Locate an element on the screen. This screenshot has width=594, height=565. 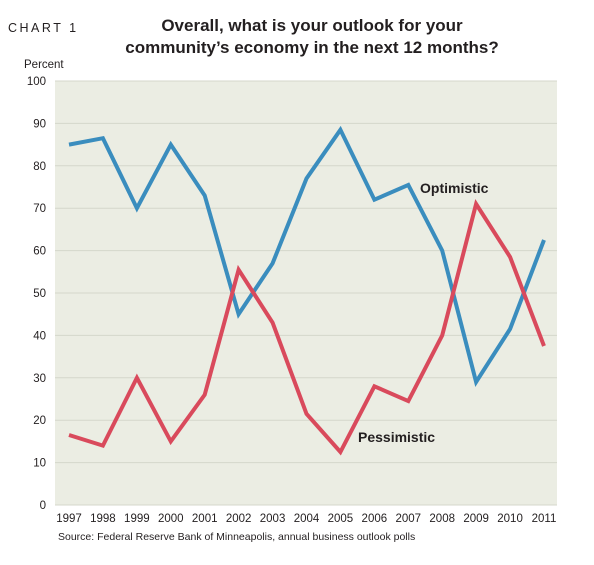
y-tick-label: 90 is located at coordinates (39, 124).